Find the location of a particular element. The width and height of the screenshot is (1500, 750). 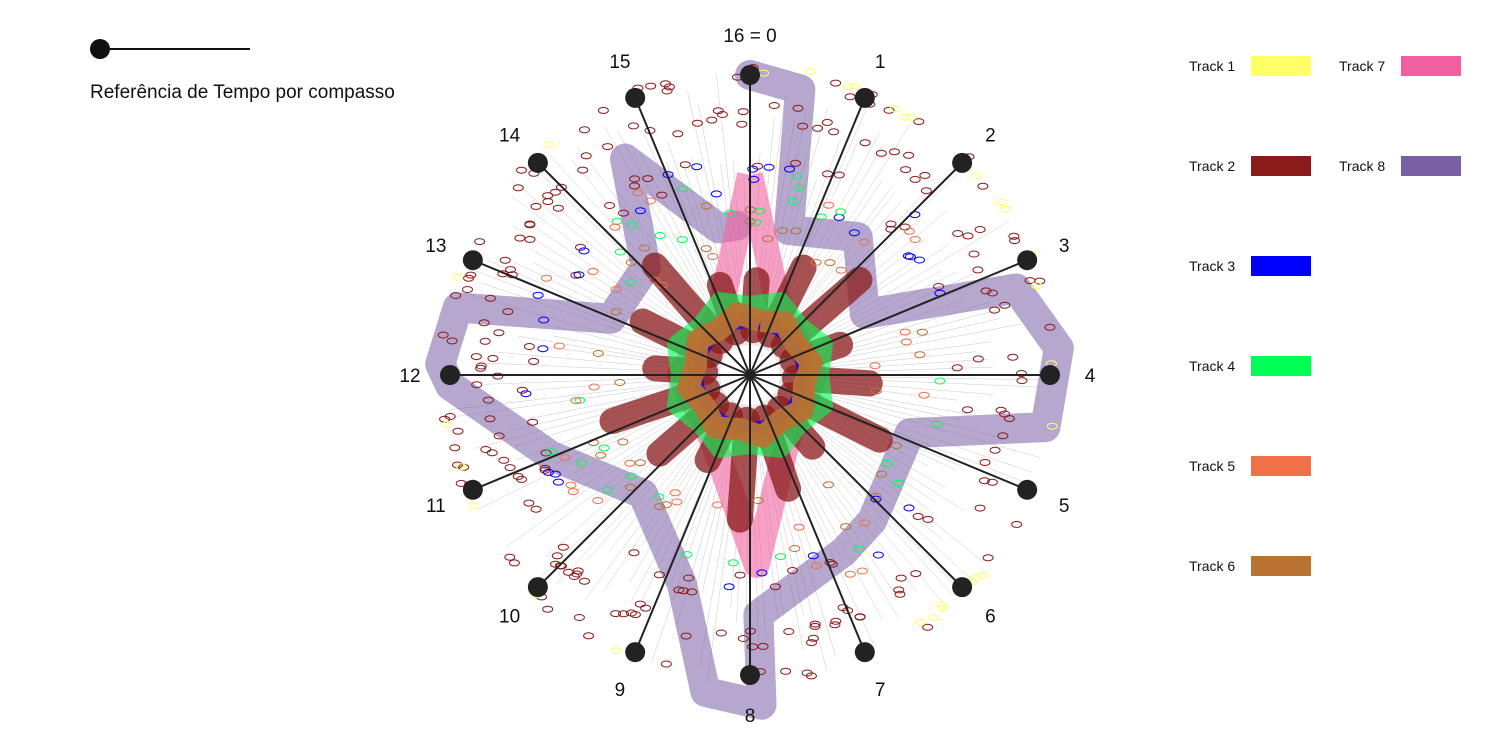

legend-label: Track 1 is located at coordinates (1212, 65).